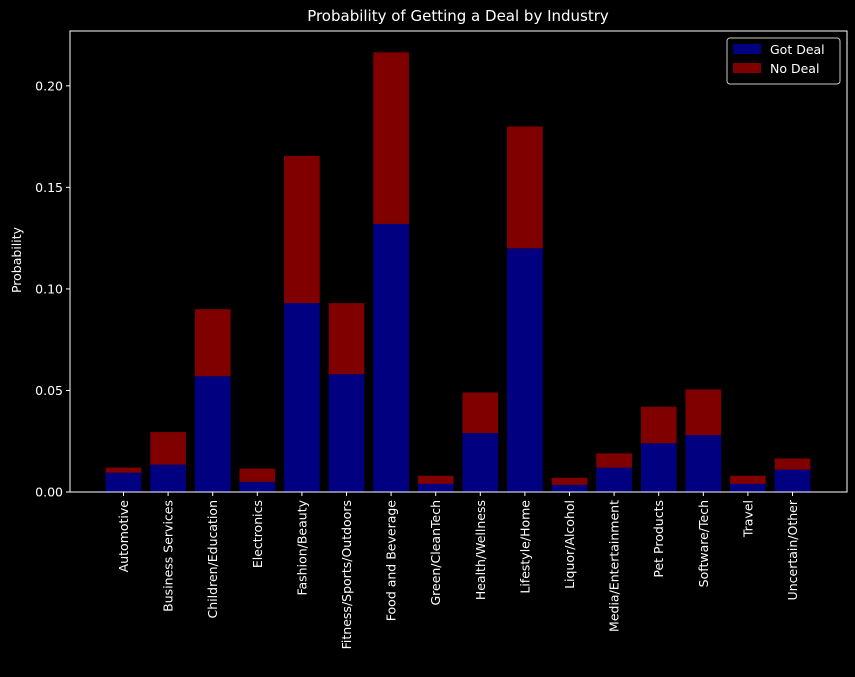  What do you see at coordinates (49, 85) in the screenshot?
I see `y-tick-label: 0.20` at bounding box center [49, 85].